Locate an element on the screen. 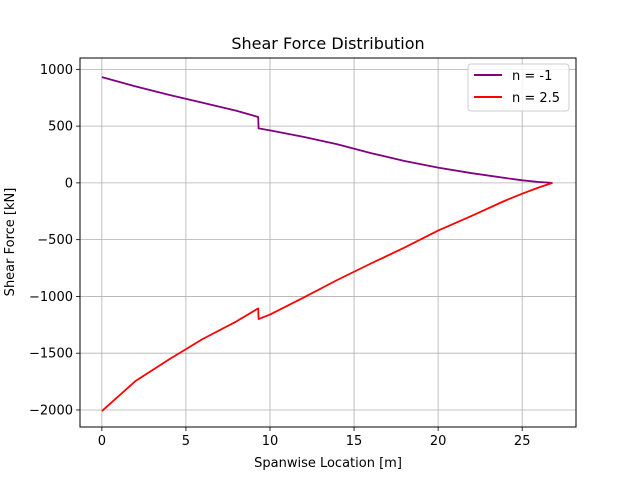  y-tick-label: −1500 is located at coordinates (51, 354).